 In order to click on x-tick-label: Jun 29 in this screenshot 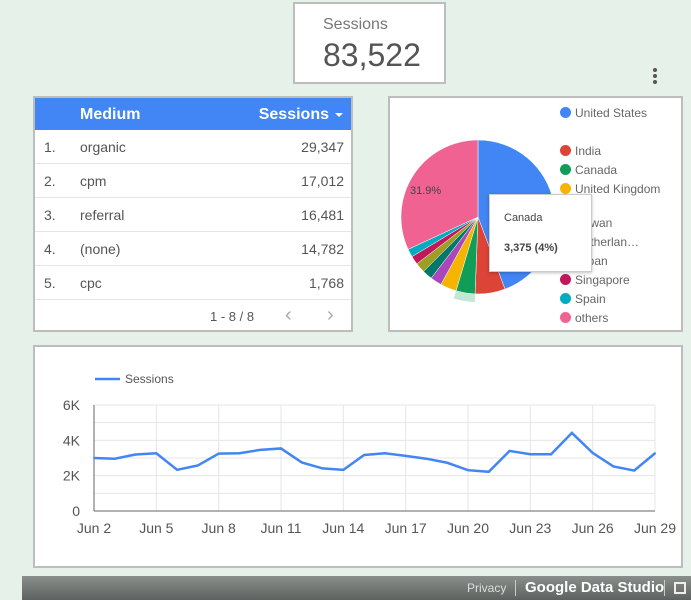, I will do `click(655, 528)`.